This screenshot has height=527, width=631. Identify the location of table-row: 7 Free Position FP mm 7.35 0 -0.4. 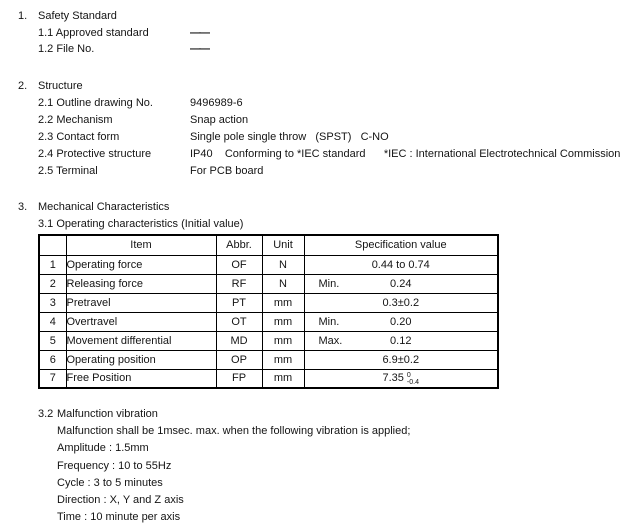
(268, 378).